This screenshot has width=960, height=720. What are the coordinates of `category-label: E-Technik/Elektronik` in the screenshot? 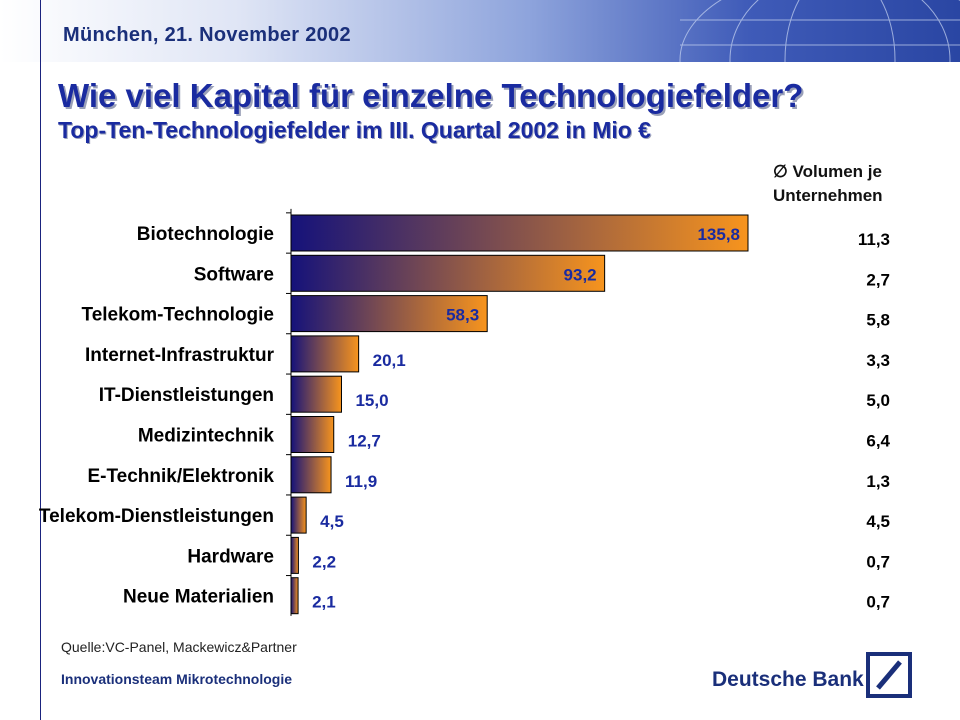 It's located at (180, 476).